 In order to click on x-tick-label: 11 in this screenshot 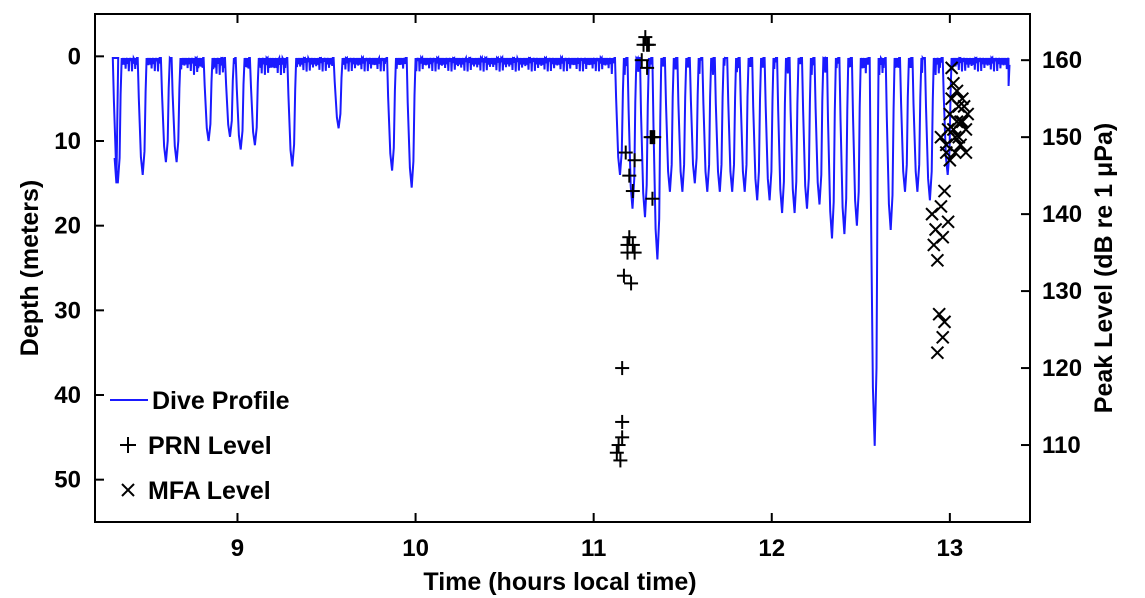, I will do `click(593, 548)`.